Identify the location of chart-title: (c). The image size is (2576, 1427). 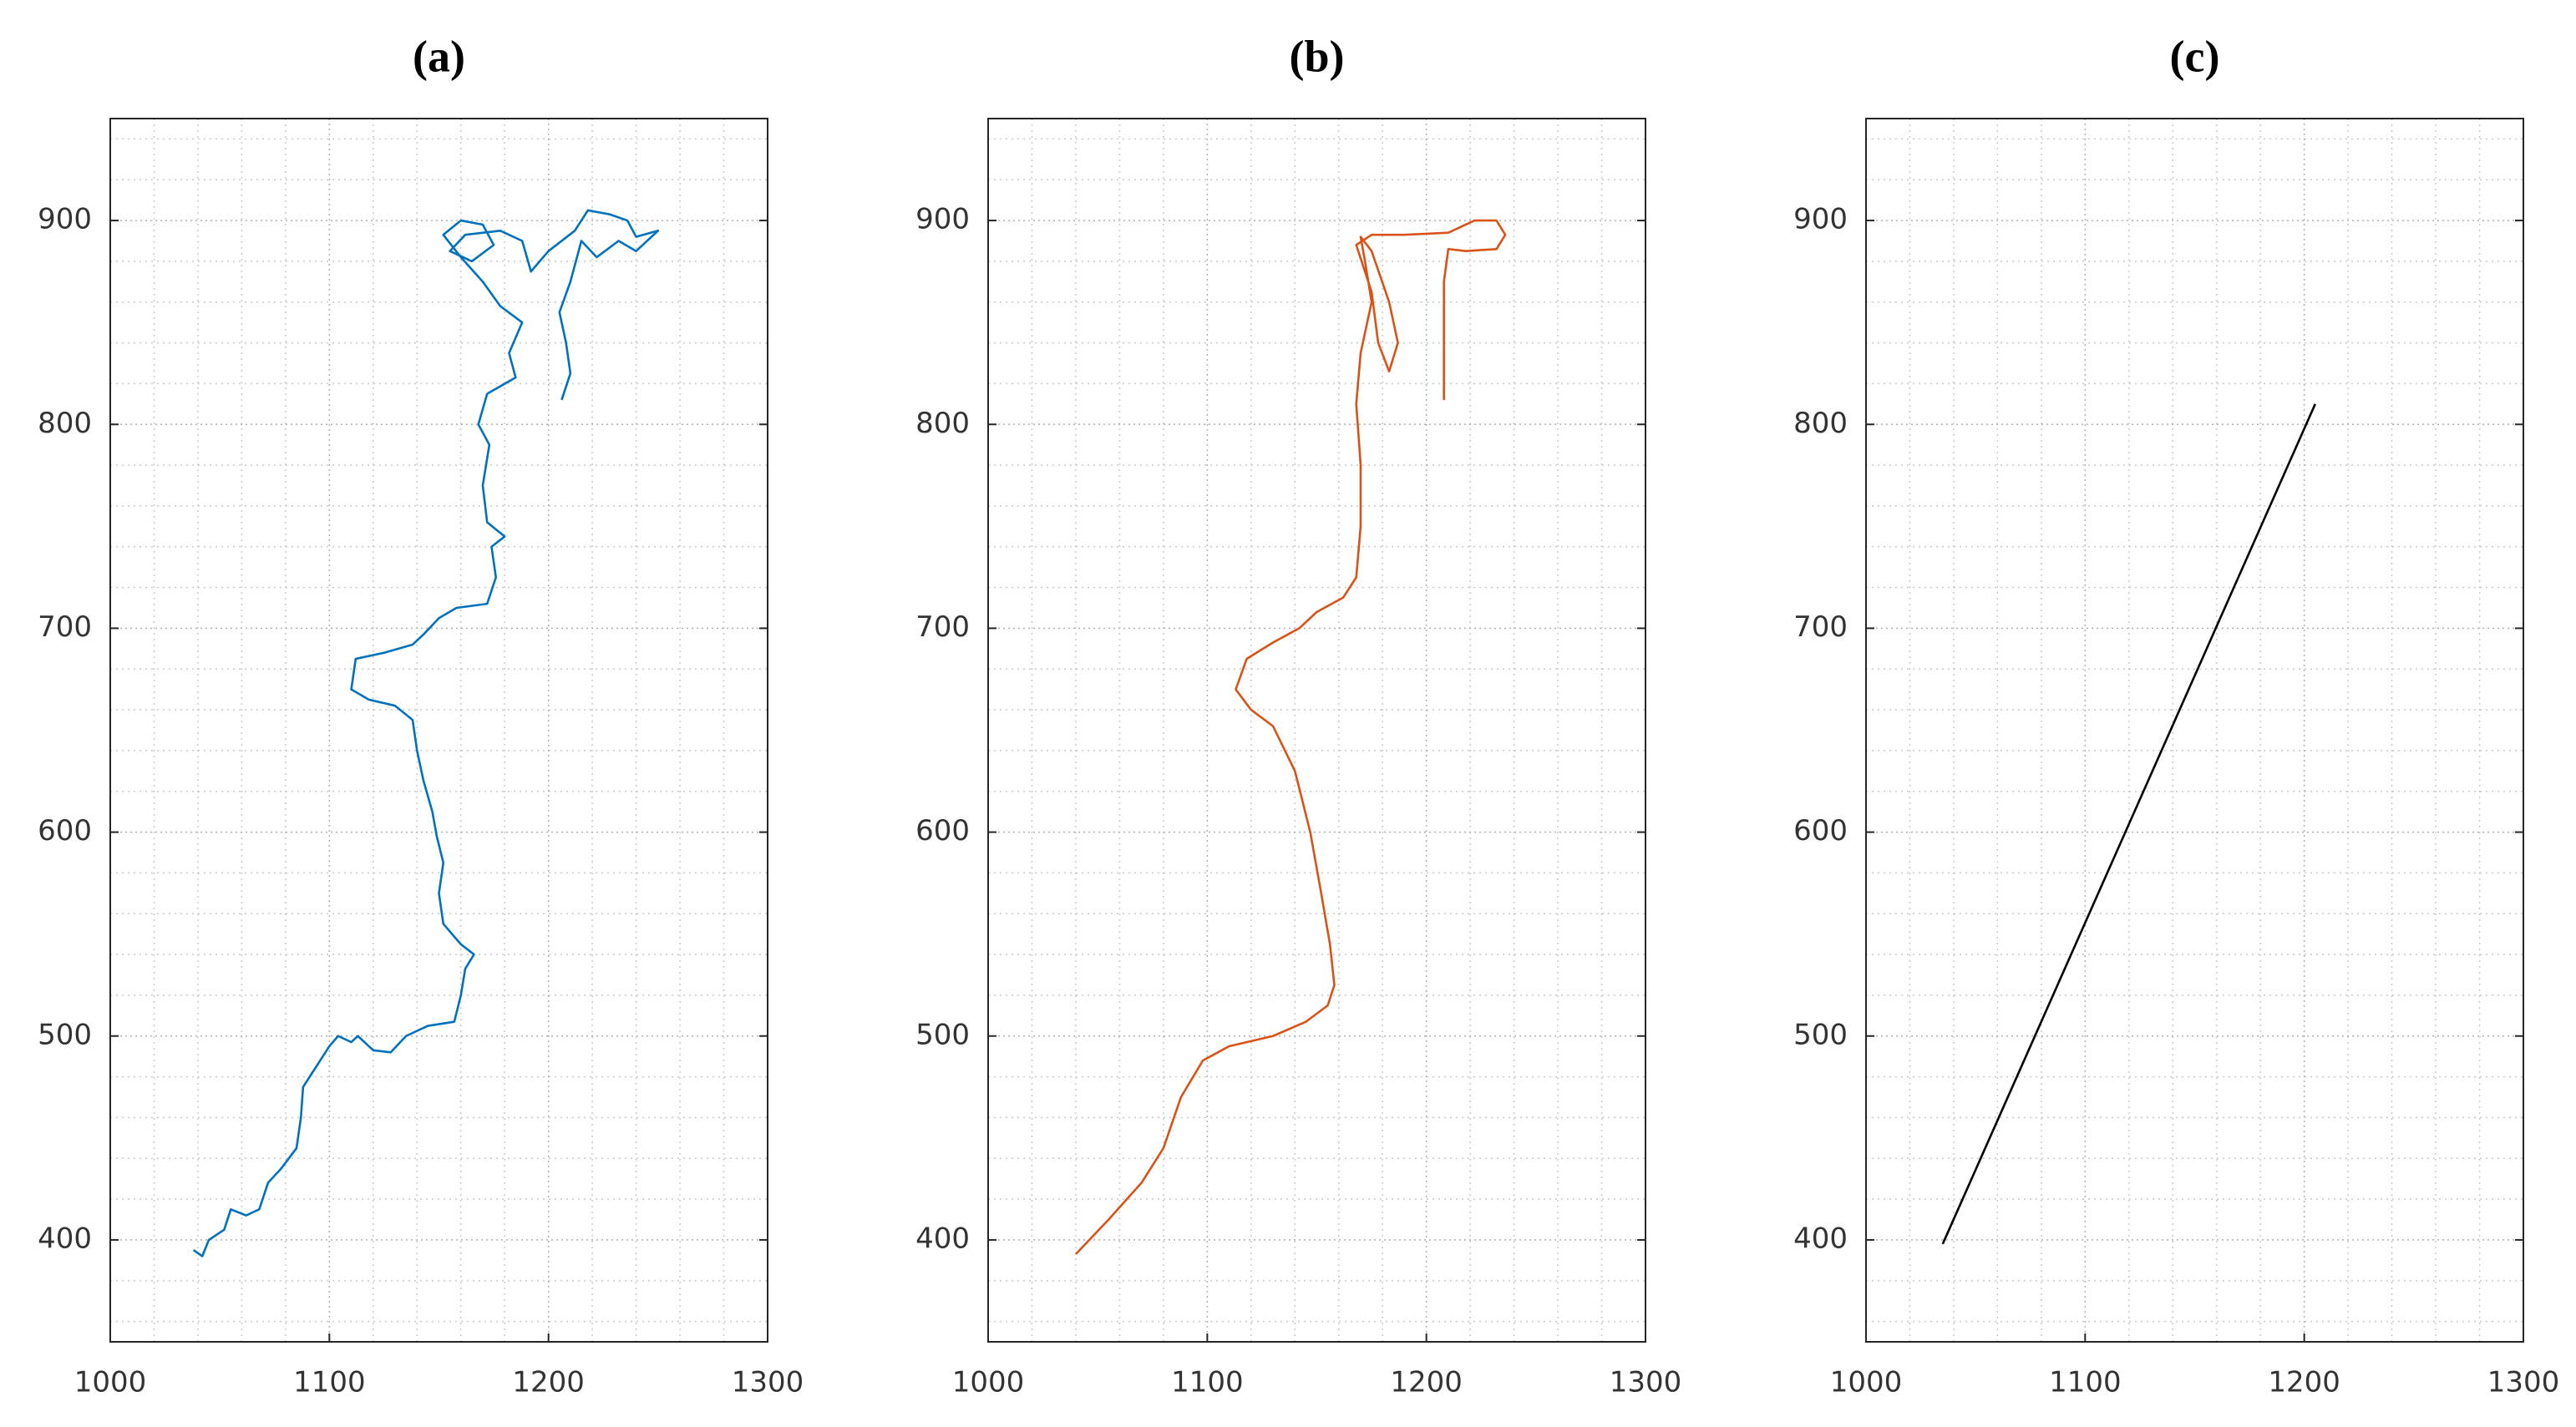
(2195, 56).